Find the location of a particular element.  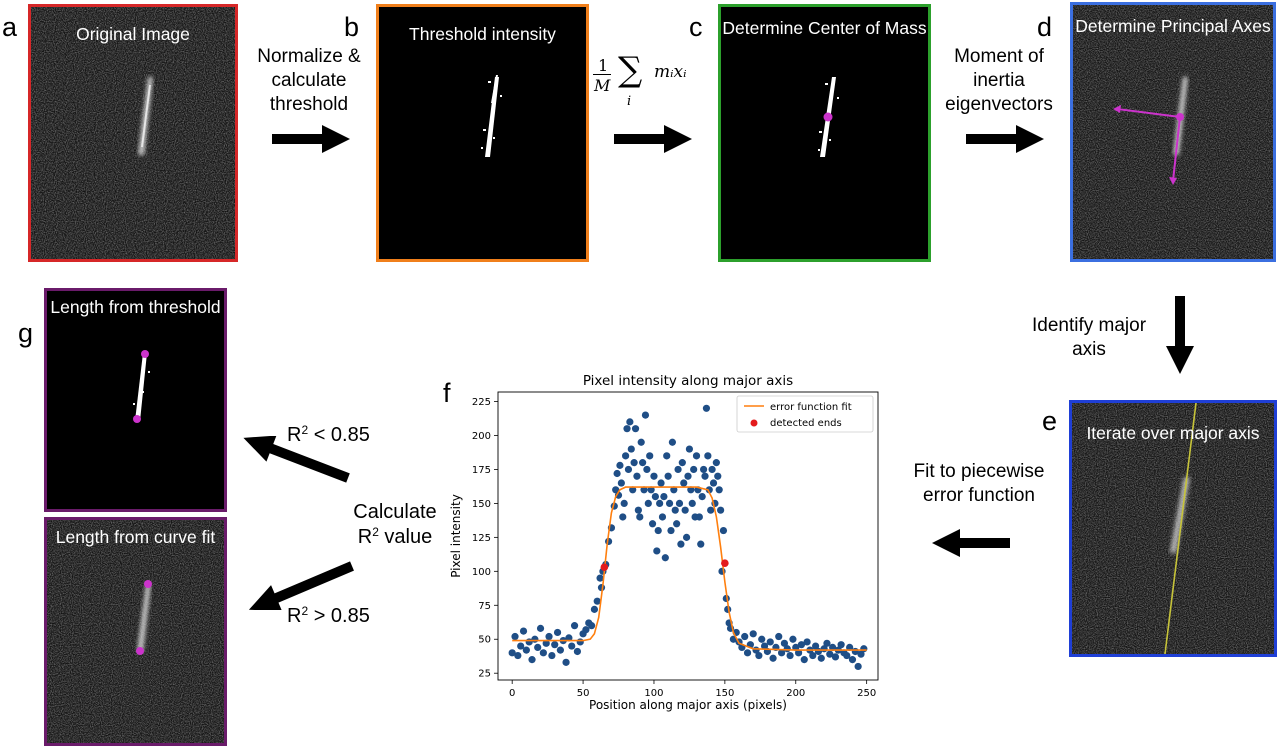

step-fit-label: Fit to piecewise error function is located at coordinates (979, 483).